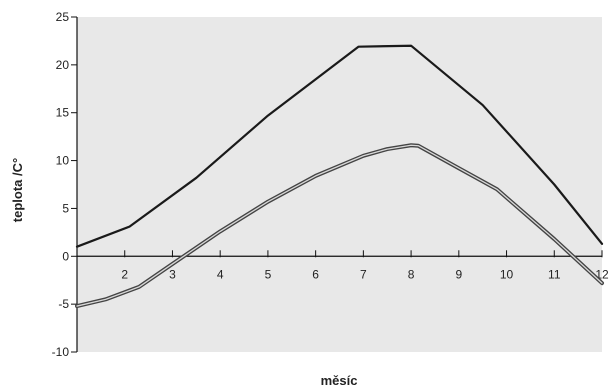  What do you see at coordinates (315, 274) in the screenshot?
I see `x-tick-label: 6` at bounding box center [315, 274].